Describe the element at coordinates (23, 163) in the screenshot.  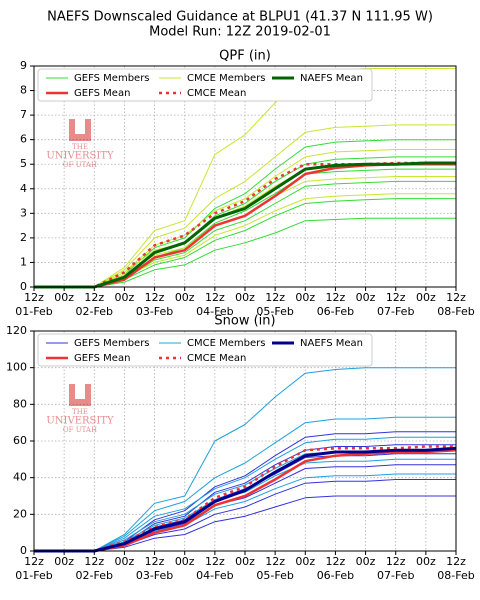
I see `y-tick-label: 5` at that location.